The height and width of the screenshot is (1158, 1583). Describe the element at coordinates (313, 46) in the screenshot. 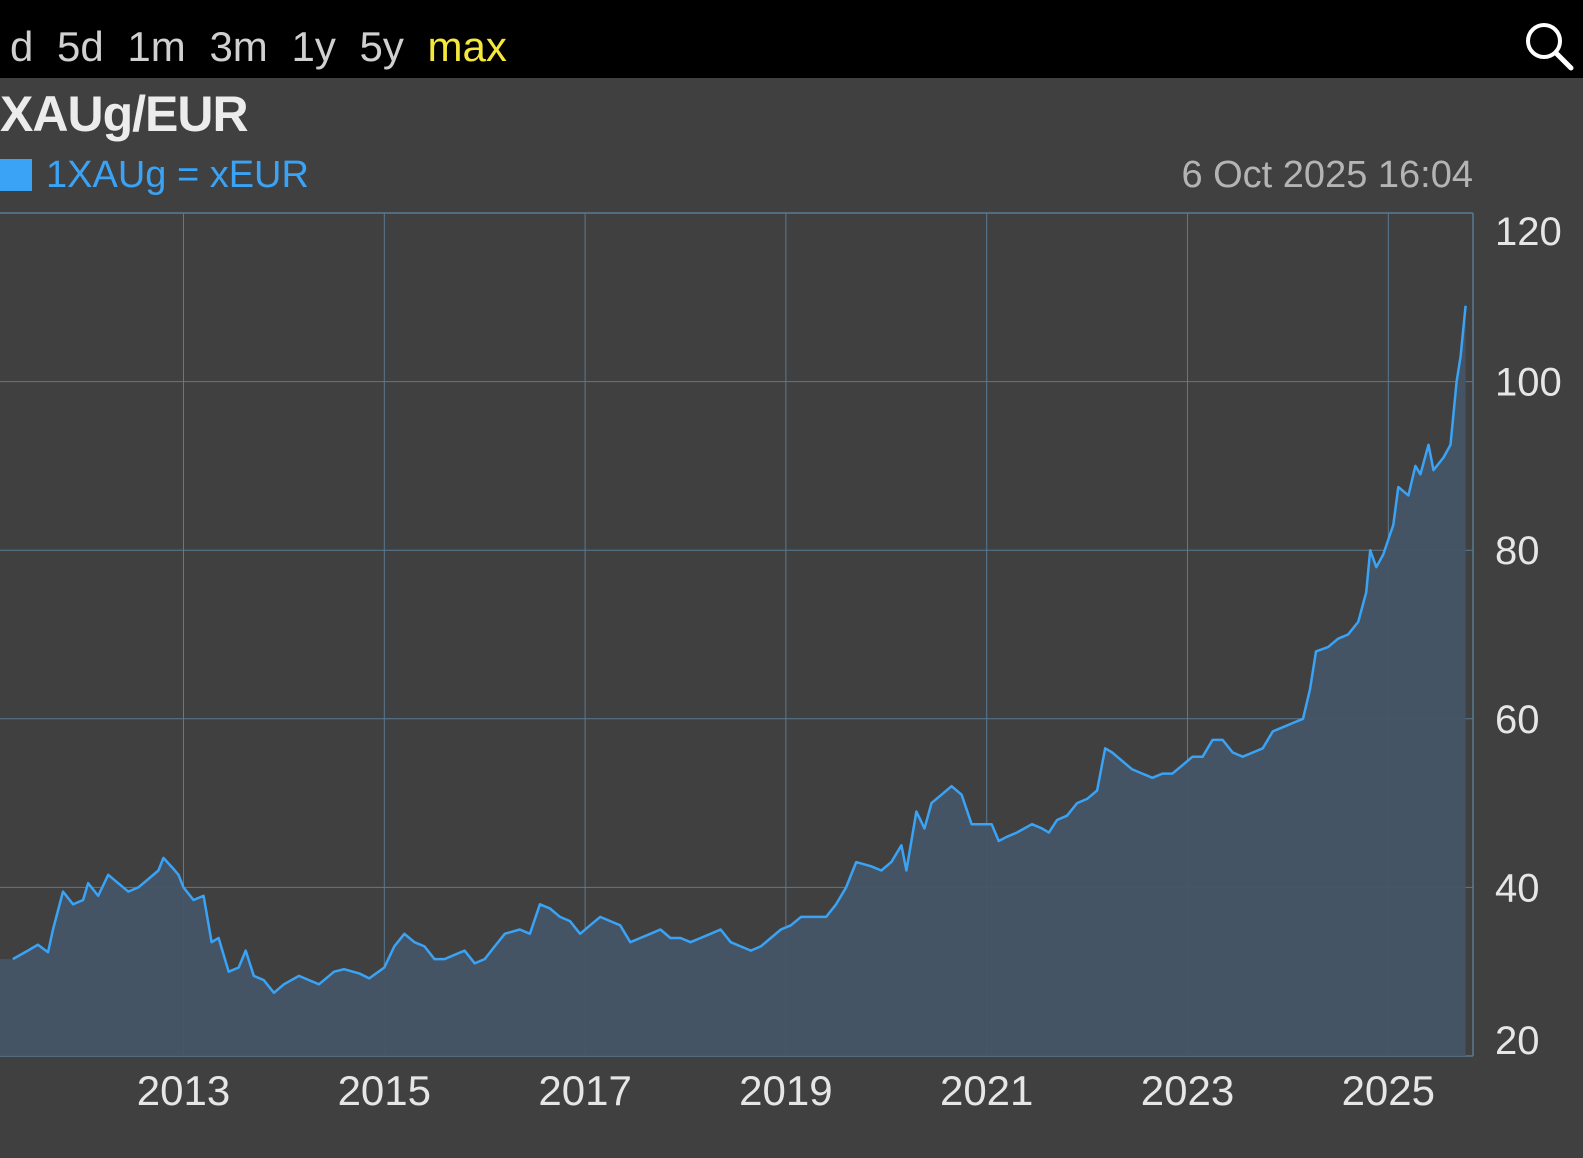

I see `tab-1y: 1y` at that location.